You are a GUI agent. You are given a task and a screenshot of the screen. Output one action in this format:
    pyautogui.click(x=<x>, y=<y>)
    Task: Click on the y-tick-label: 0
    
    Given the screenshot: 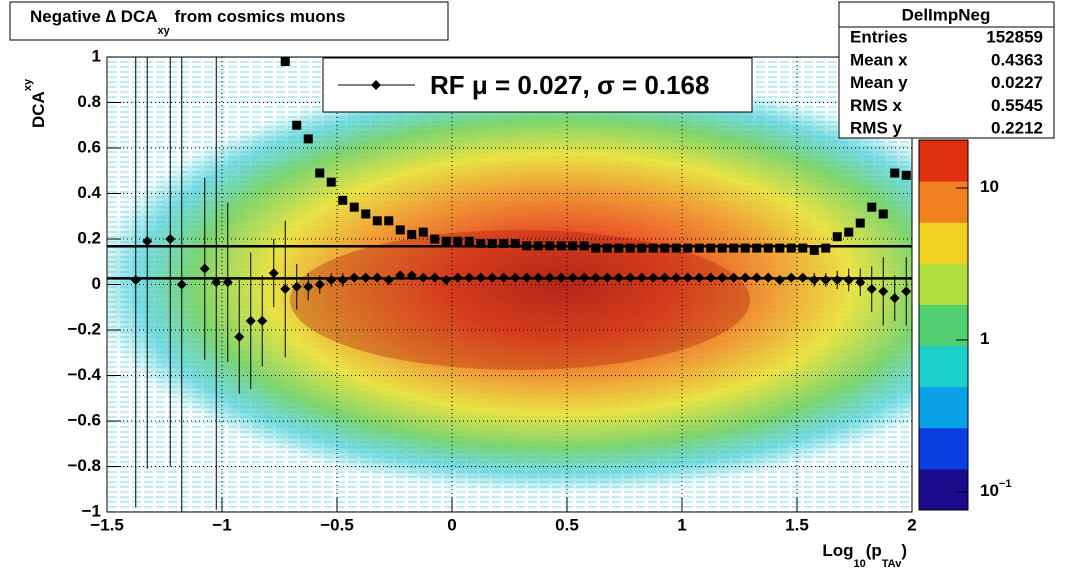 What is the action you would take?
    pyautogui.click(x=96, y=283)
    